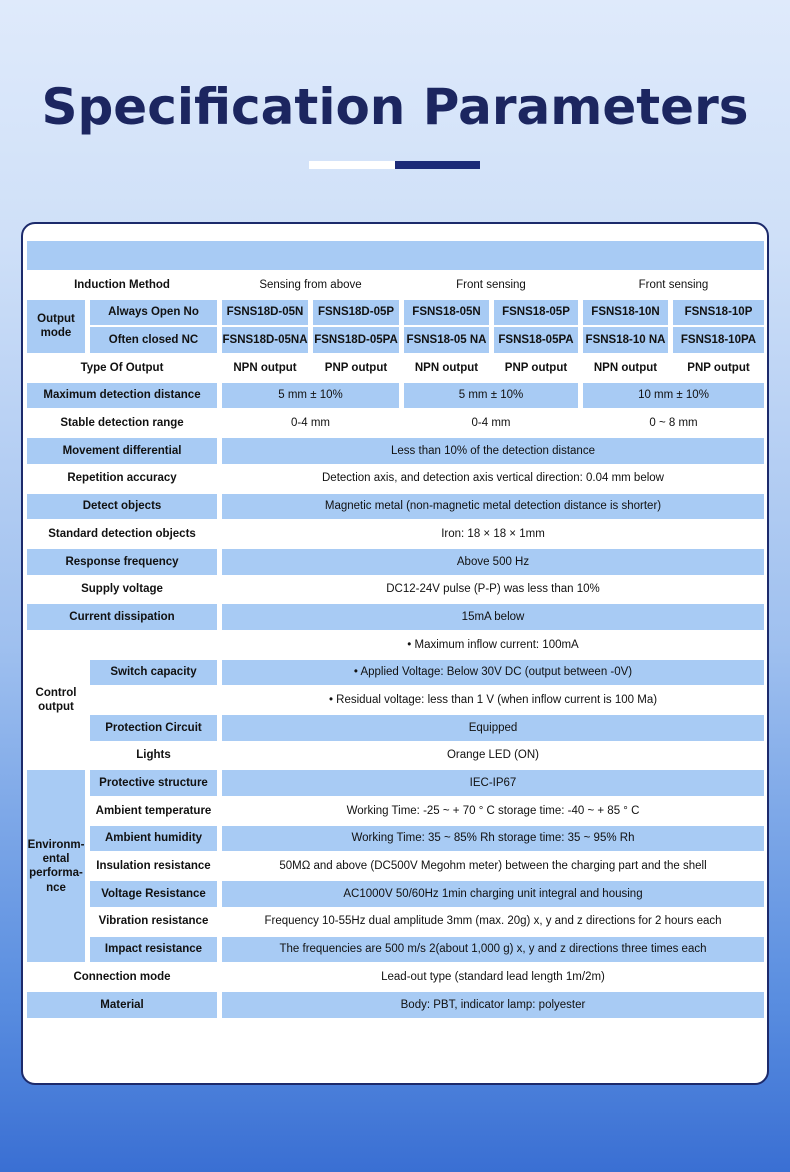  Describe the element at coordinates (493, 755) in the screenshot. I see `cell: Orange LED (ON)` at that location.